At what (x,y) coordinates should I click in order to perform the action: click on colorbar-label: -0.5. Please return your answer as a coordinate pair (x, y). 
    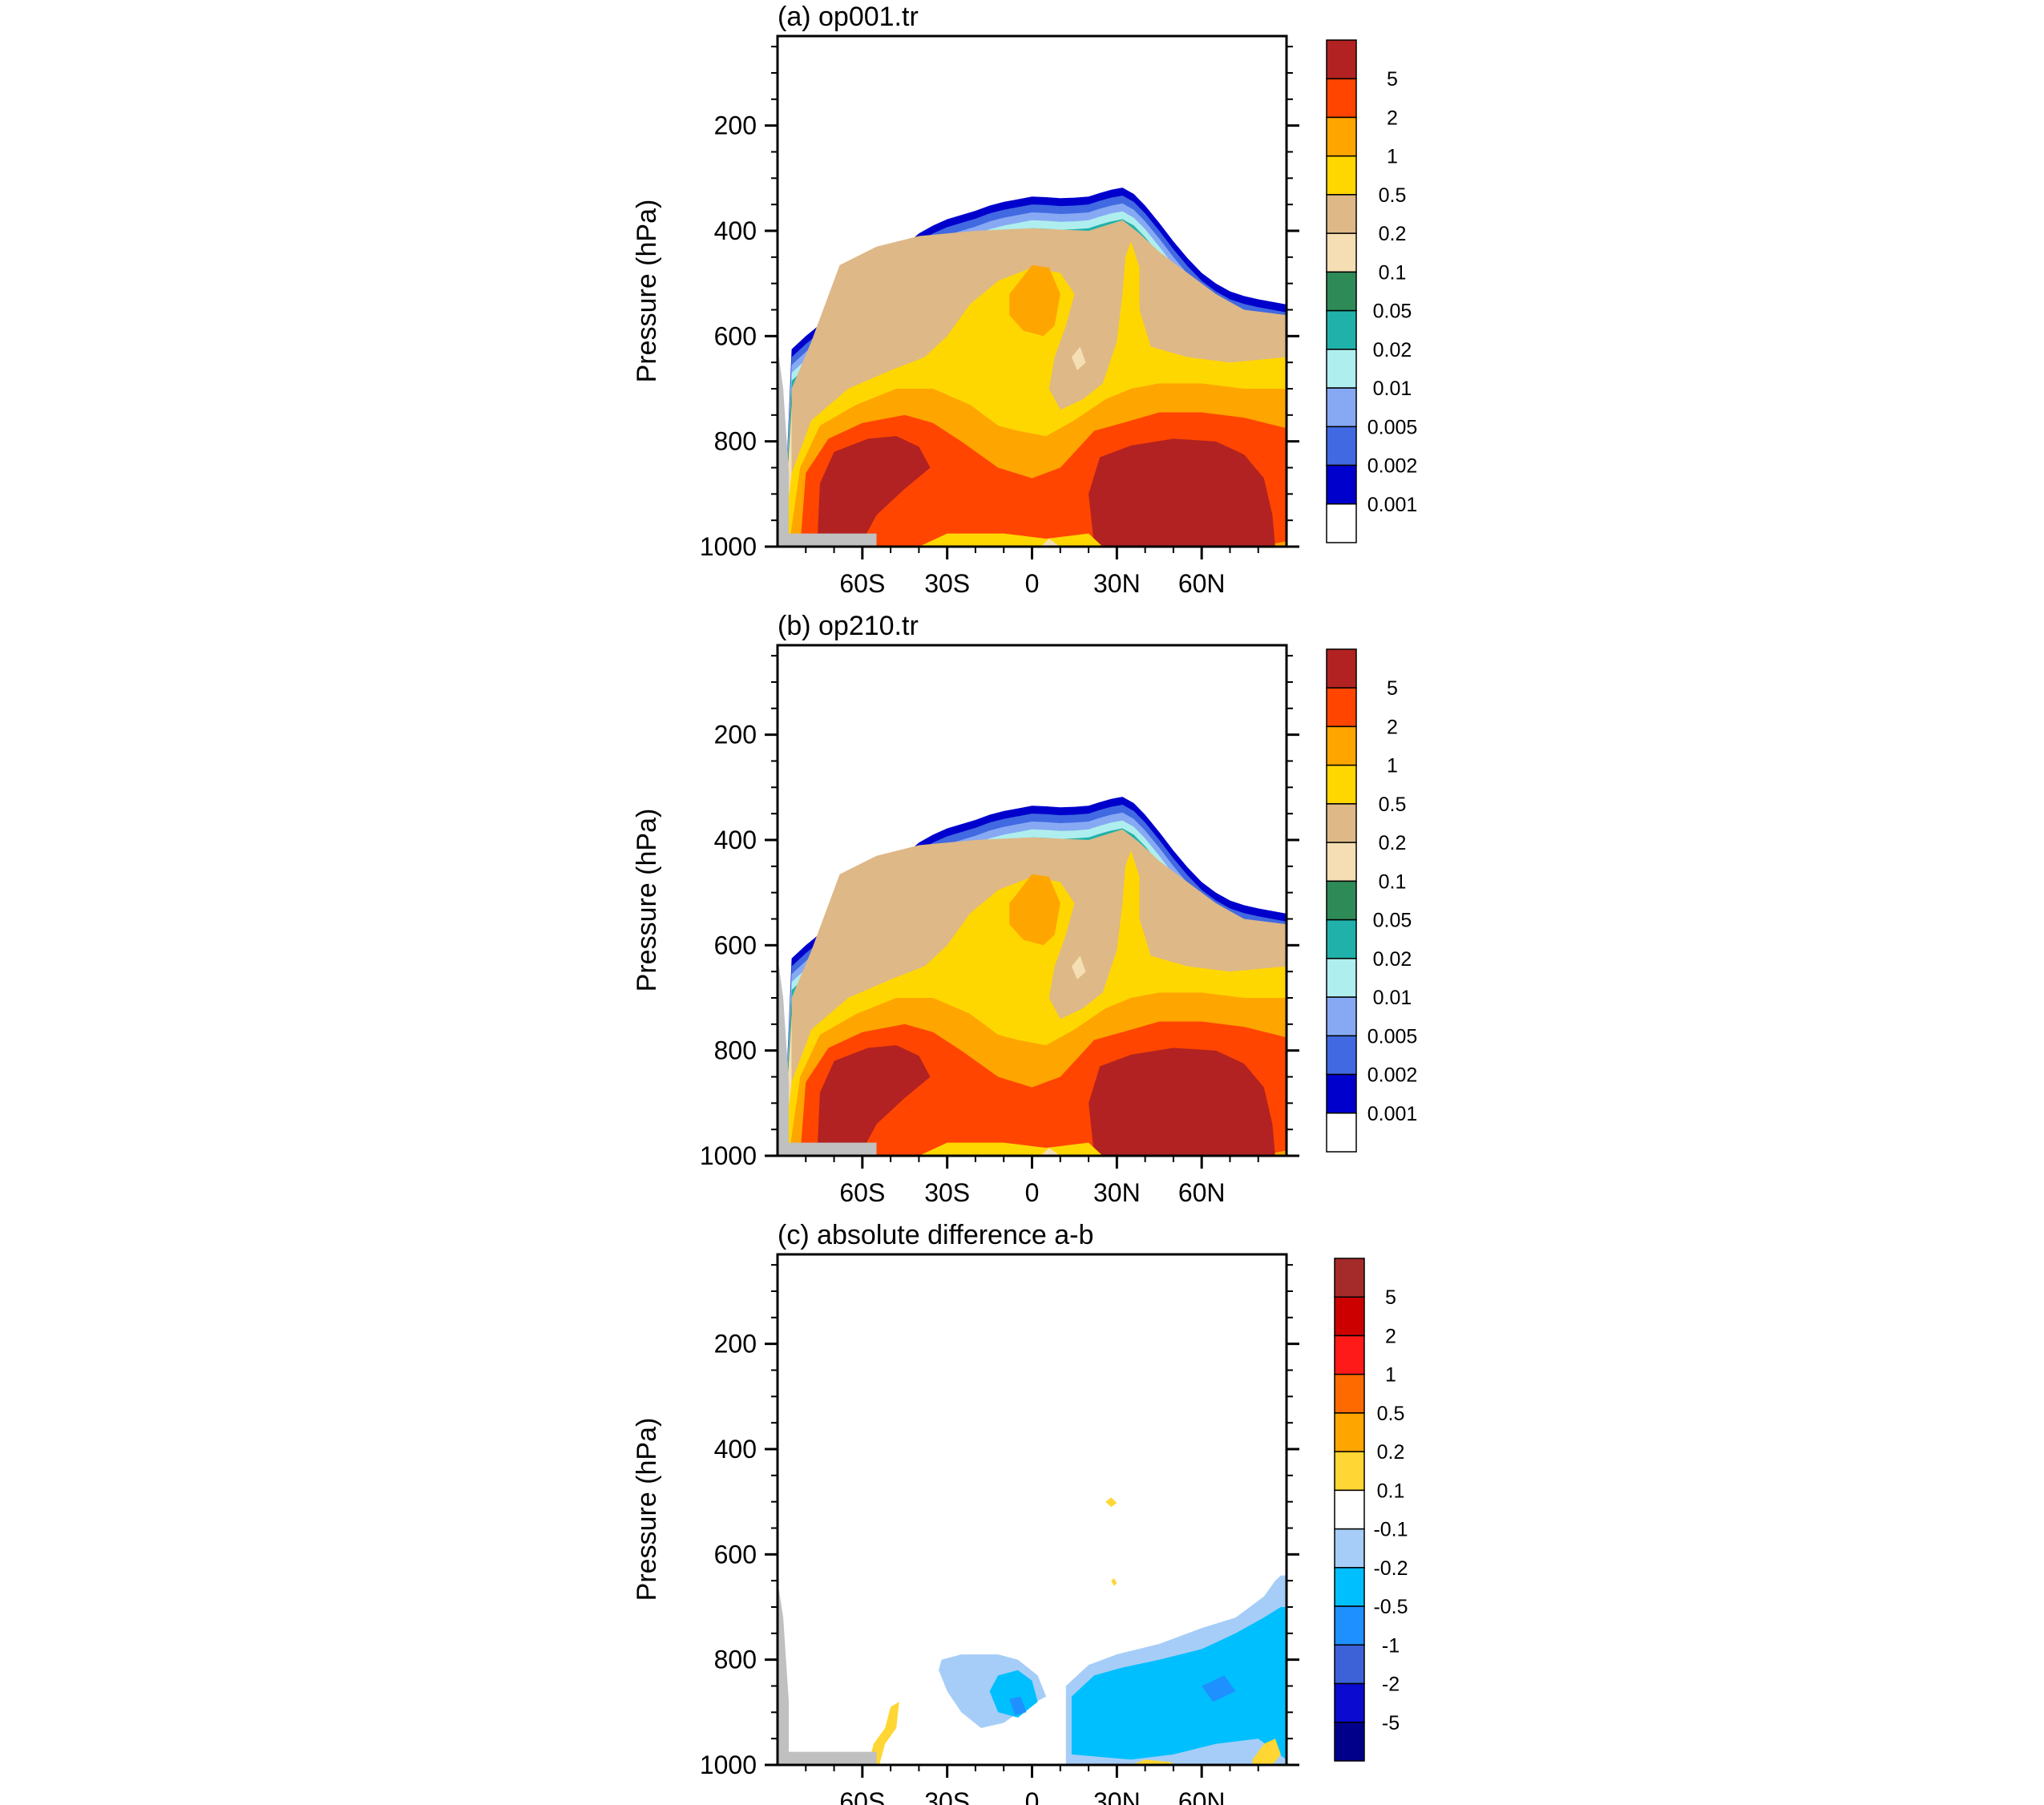
    Looking at the image, I should click on (1390, 1607).